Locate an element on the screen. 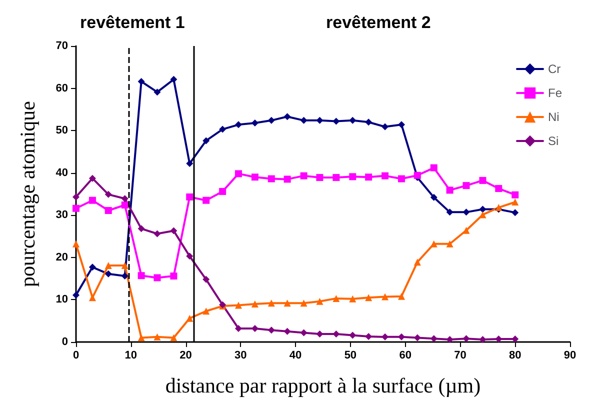 The width and height of the screenshot is (593, 411). y-tick-label: 40 is located at coordinates (62, 172).